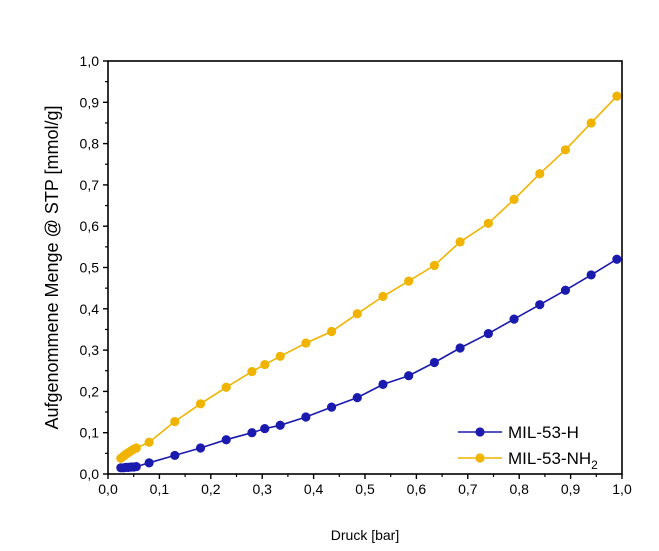  Describe the element at coordinates (519, 489) in the screenshot. I see `x-tick-label: 0,8` at that location.